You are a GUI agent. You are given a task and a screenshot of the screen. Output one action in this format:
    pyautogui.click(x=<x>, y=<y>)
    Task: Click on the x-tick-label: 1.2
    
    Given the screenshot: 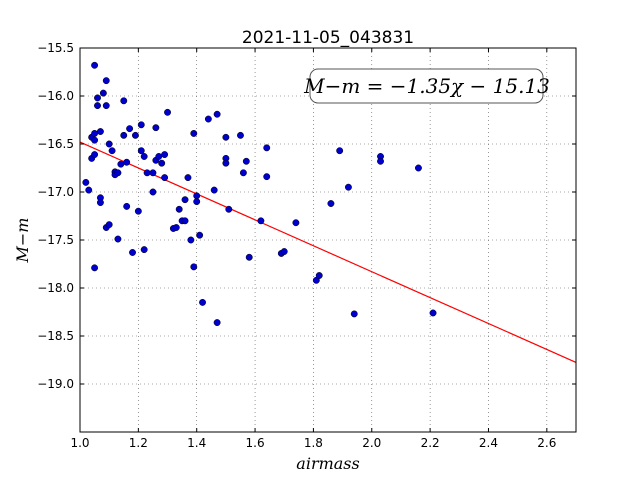 What is the action you would take?
    pyautogui.click(x=138, y=443)
    